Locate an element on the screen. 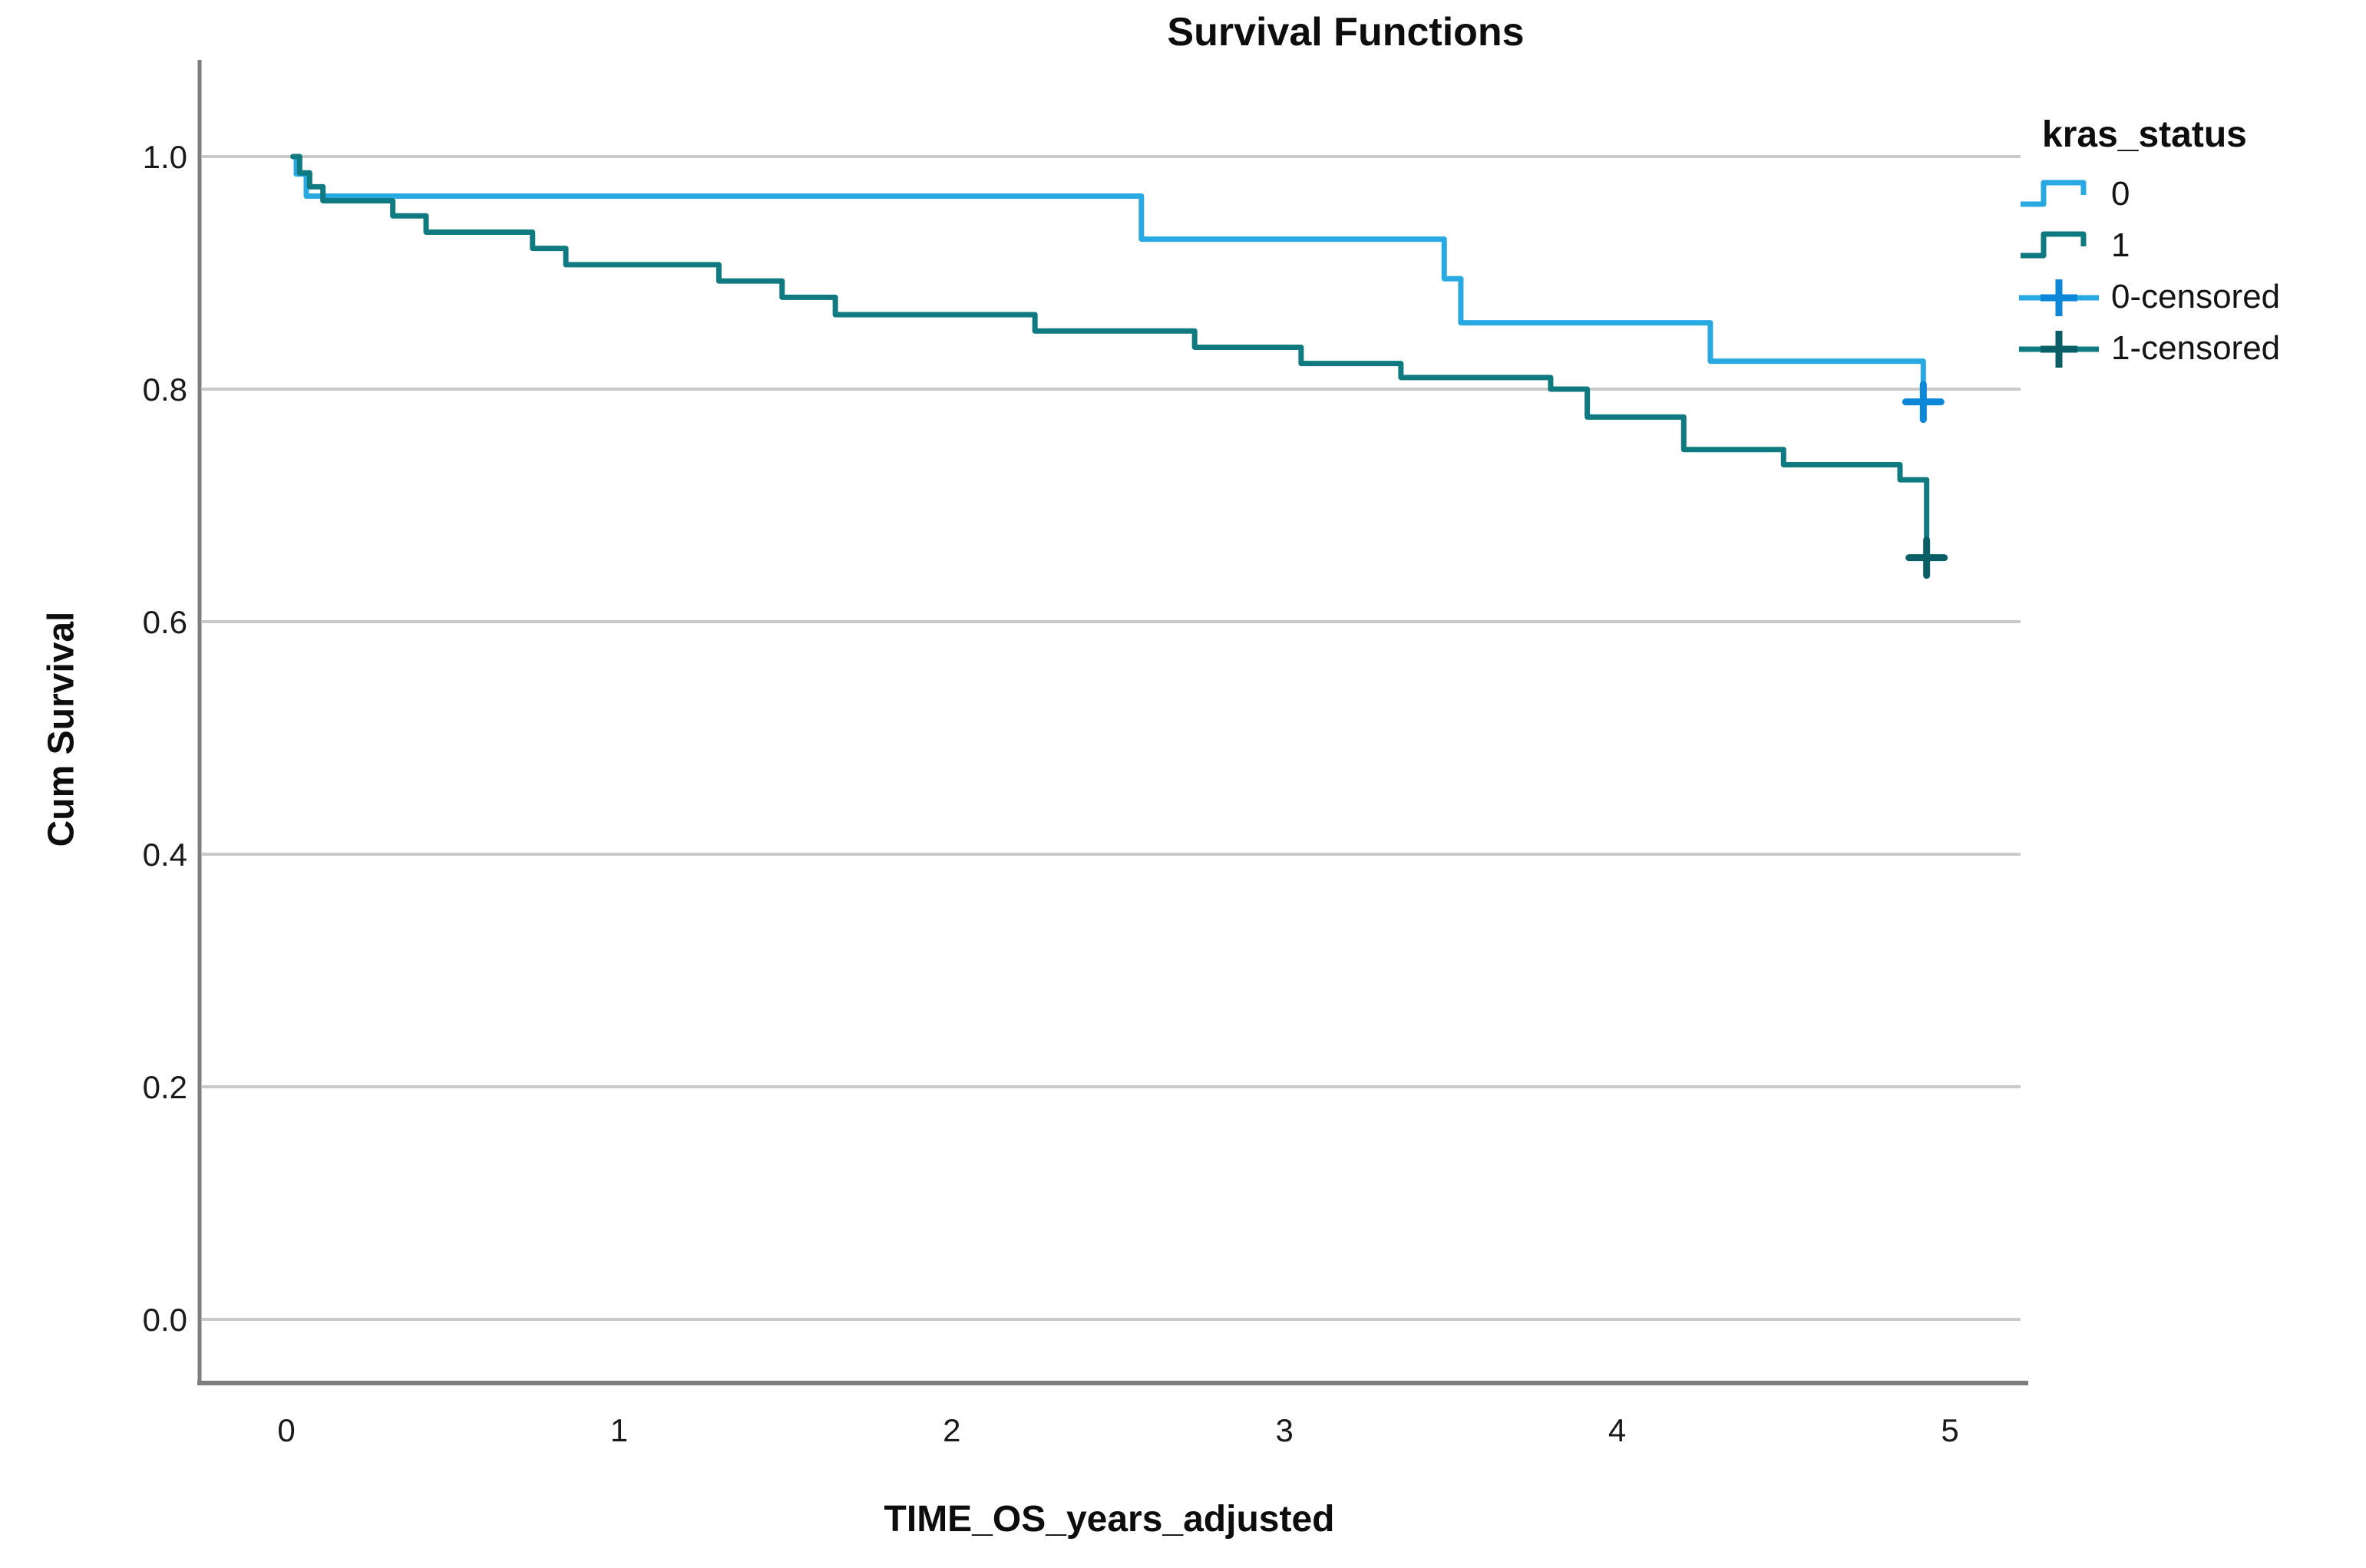 This screenshot has width=2366, height=1568. x-tick-label: 3 is located at coordinates (1285, 1430).